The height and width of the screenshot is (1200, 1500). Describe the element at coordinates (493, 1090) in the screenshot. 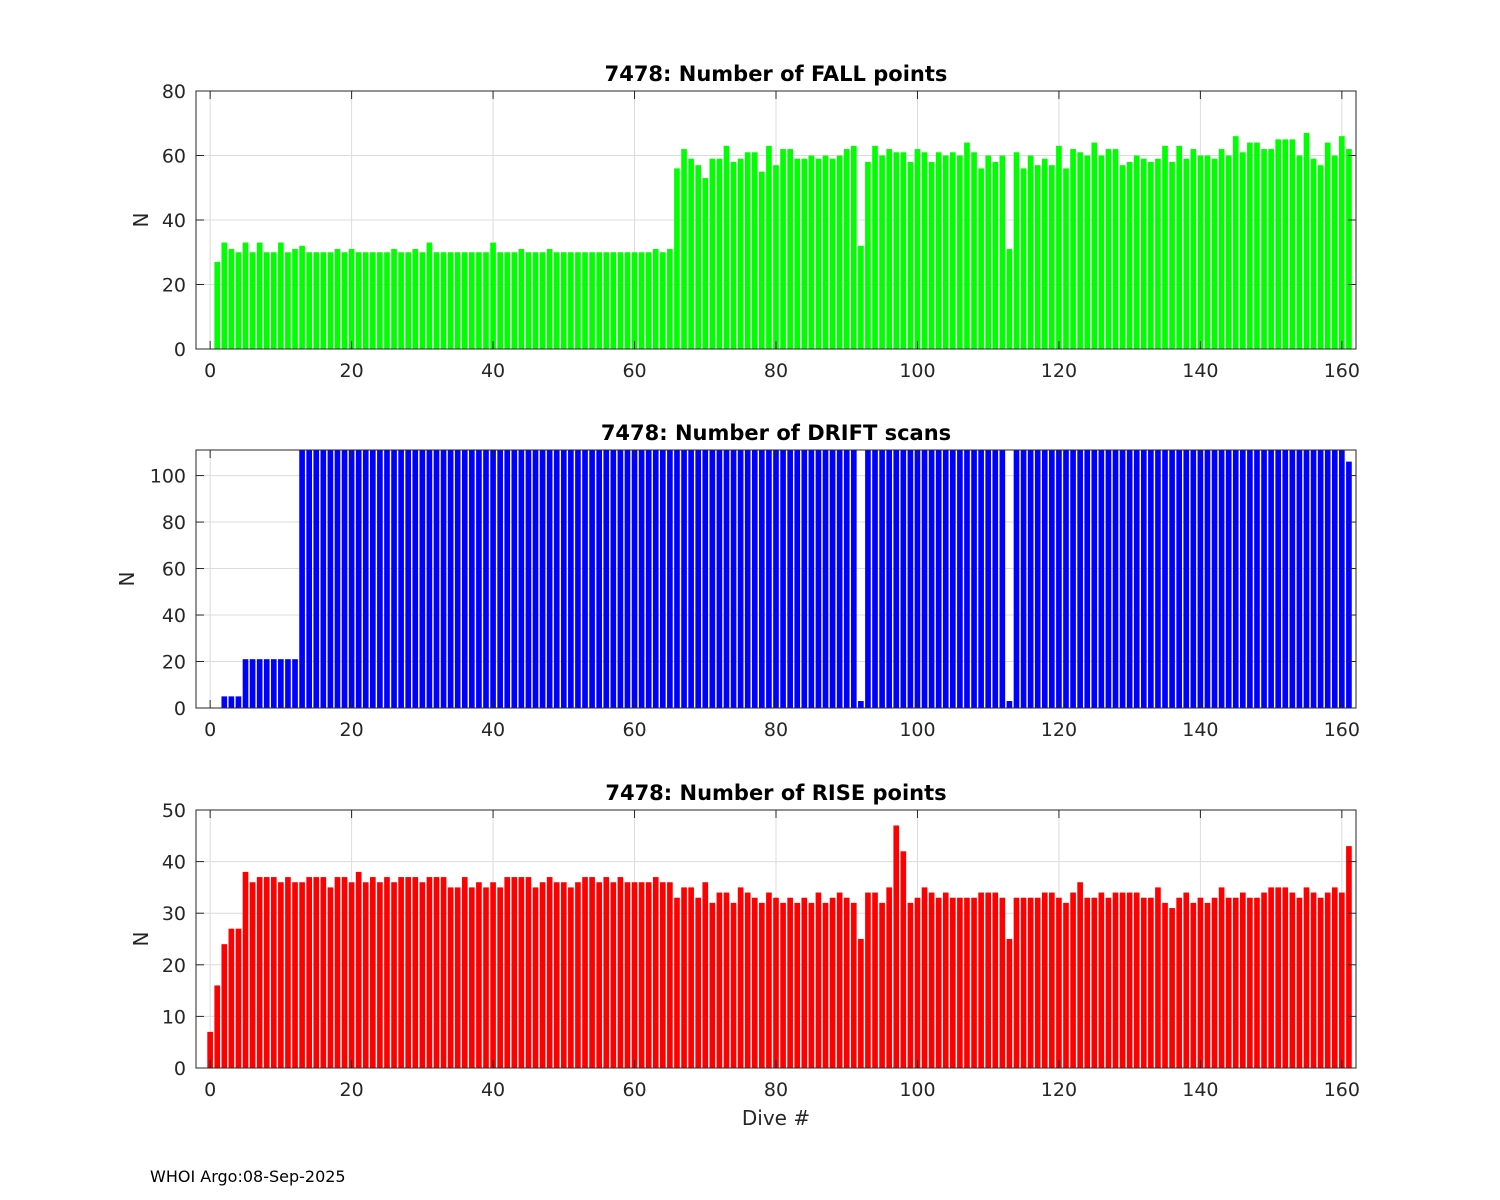

I see `x-tick-label: 40` at that location.